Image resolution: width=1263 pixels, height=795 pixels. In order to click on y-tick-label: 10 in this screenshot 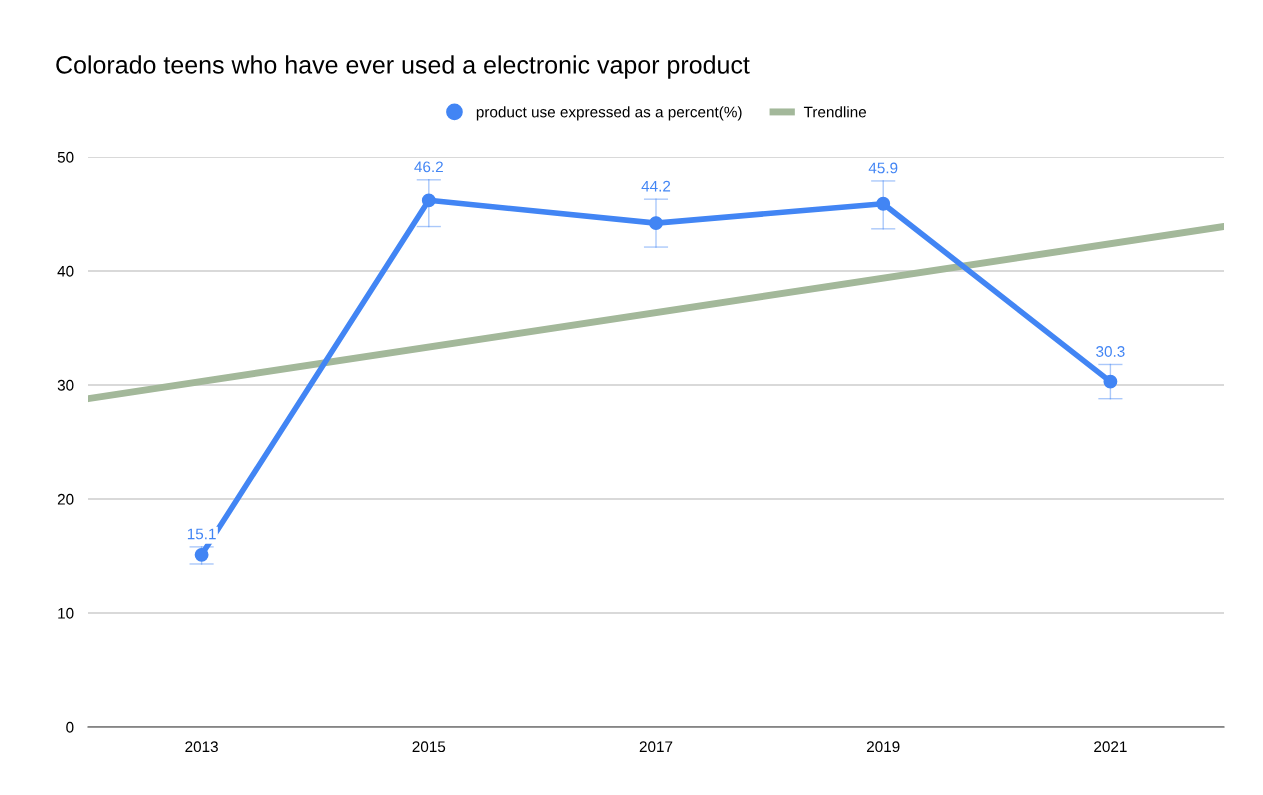, I will do `click(66, 613)`.